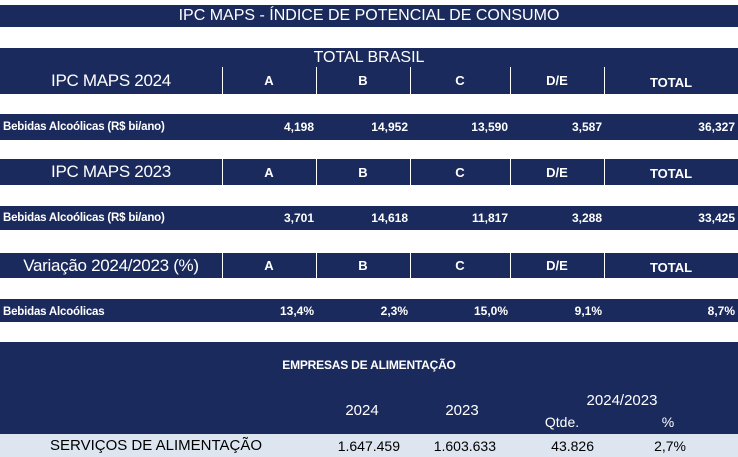  What do you see at coordinates (489, 218) in the screenshot?
I see `value-c: 11,817` at bounding box center [489, 218].